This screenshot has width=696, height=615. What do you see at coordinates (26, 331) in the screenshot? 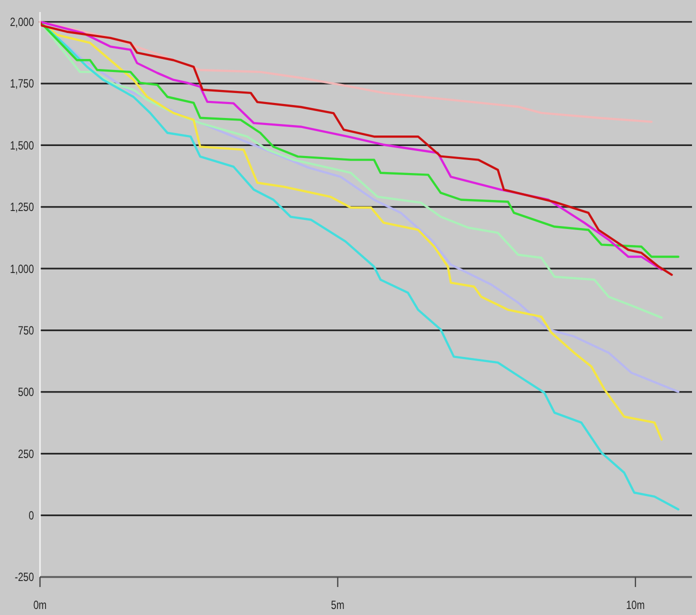
I see `y-tick-label: 750` at bounding box center [26, 331].